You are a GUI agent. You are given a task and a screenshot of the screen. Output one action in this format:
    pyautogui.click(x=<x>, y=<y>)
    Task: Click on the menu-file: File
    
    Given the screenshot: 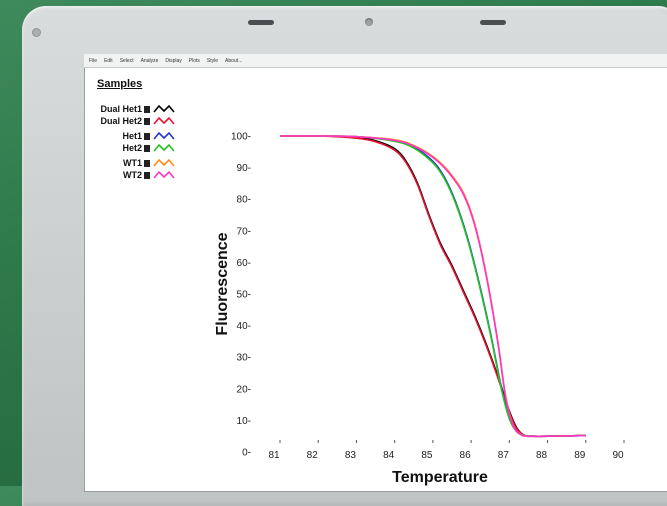 What is the action you would take?
    pyautogui.click(x=93, y=60)
    